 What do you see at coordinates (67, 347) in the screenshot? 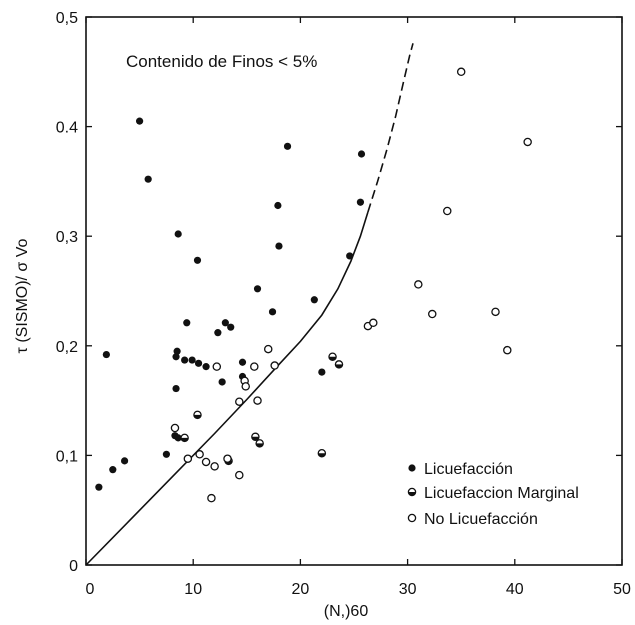
I see `y-tick-label: 0,2` at bounding box center [67, 347].